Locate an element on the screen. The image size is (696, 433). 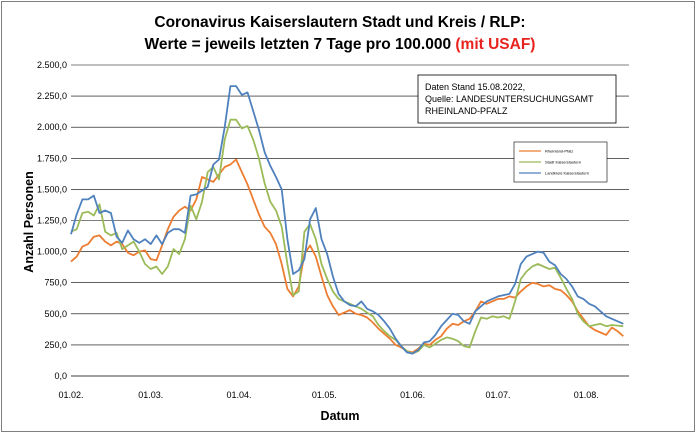
x-tick-label: 01.06. is located at coordinates (412, 395).